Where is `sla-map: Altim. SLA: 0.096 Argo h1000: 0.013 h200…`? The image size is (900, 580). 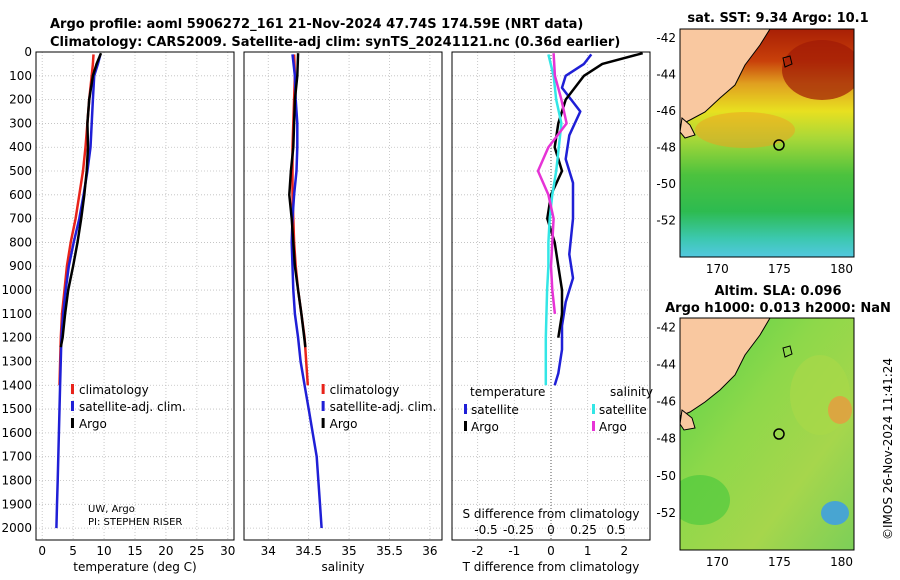 sla-map: Altim. SLA: 0.096 Argo h1000: 0.013 h200… is located at coordinates (773, 426).